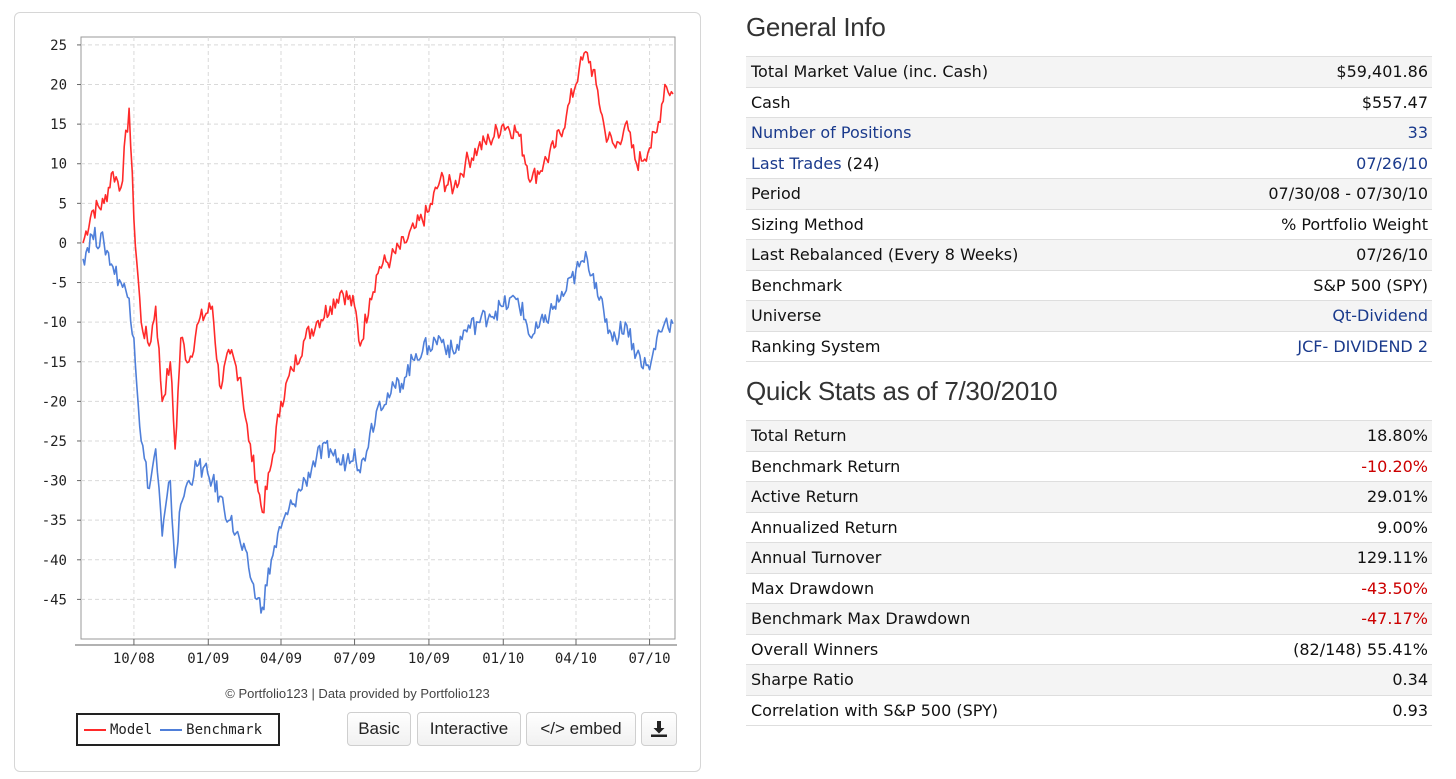 This screenshot has height=779, width=1456. I want to click on info-row-value: 07/26/10, so click(1302, 254).